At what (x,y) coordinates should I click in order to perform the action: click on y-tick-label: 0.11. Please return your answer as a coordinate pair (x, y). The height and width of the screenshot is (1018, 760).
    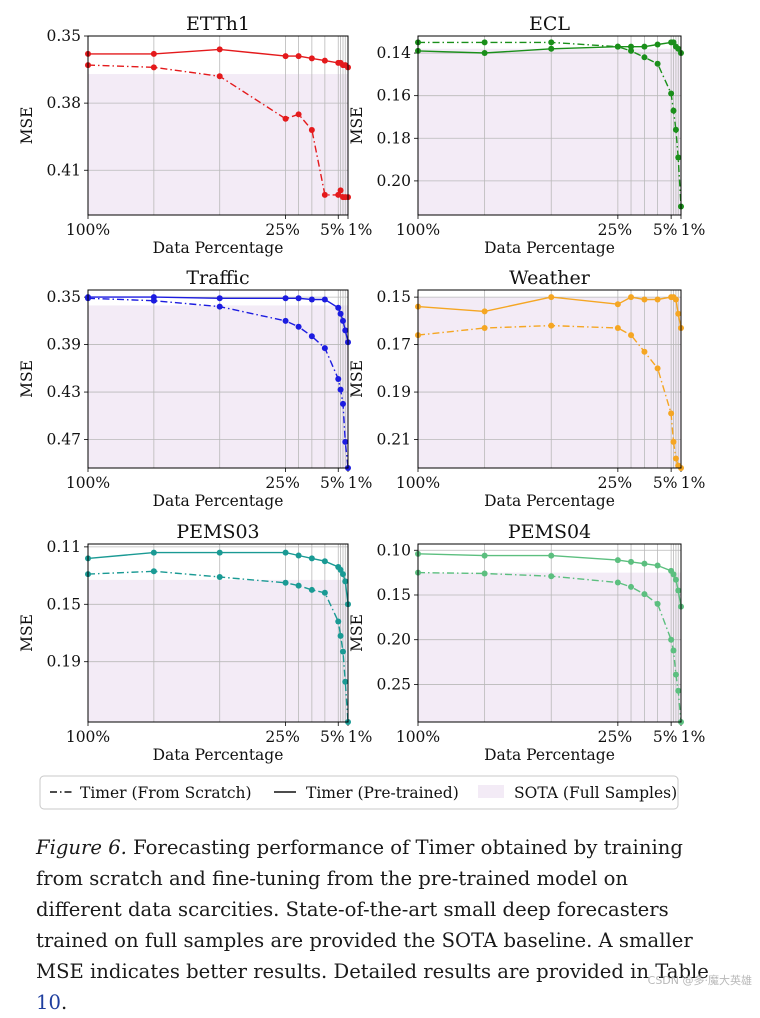
    Looking at the image, I should click on (63, 547).